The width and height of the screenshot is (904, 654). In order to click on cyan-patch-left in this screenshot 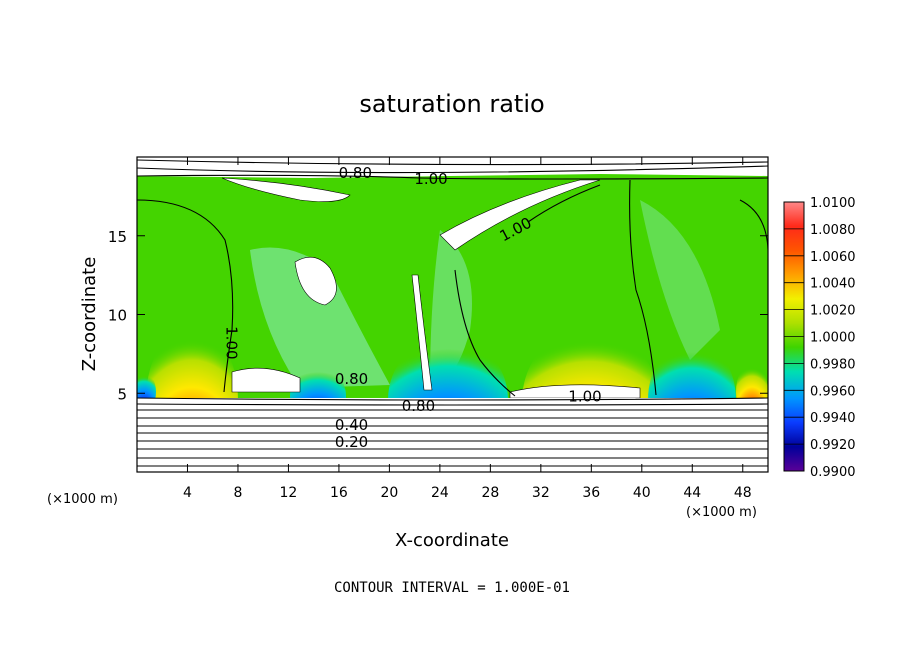, I will do `click(320, 317)`.